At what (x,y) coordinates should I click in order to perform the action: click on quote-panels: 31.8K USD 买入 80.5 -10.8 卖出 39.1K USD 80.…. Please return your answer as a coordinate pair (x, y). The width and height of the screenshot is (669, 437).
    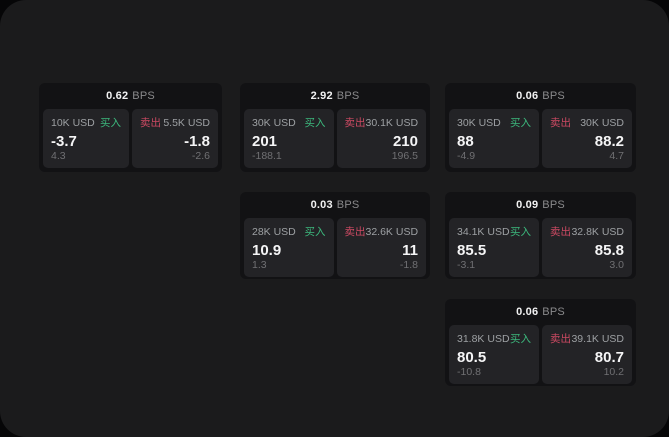
    Looking at the image, I should click on (540, 355).